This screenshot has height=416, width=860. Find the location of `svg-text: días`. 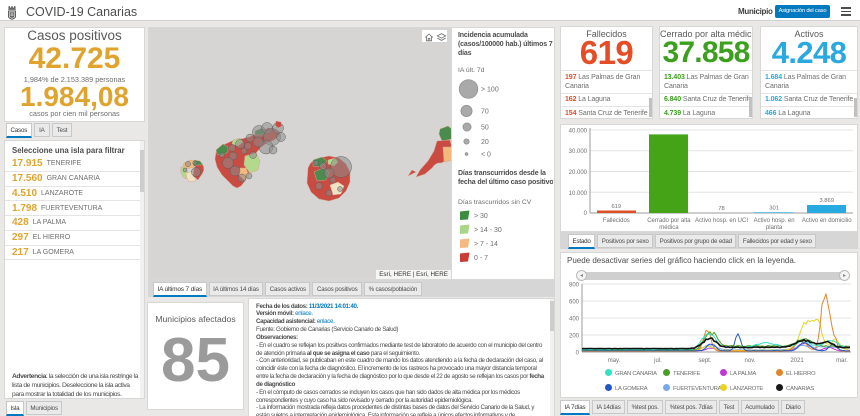

svg-text: días is located at coordinates (465, 53).